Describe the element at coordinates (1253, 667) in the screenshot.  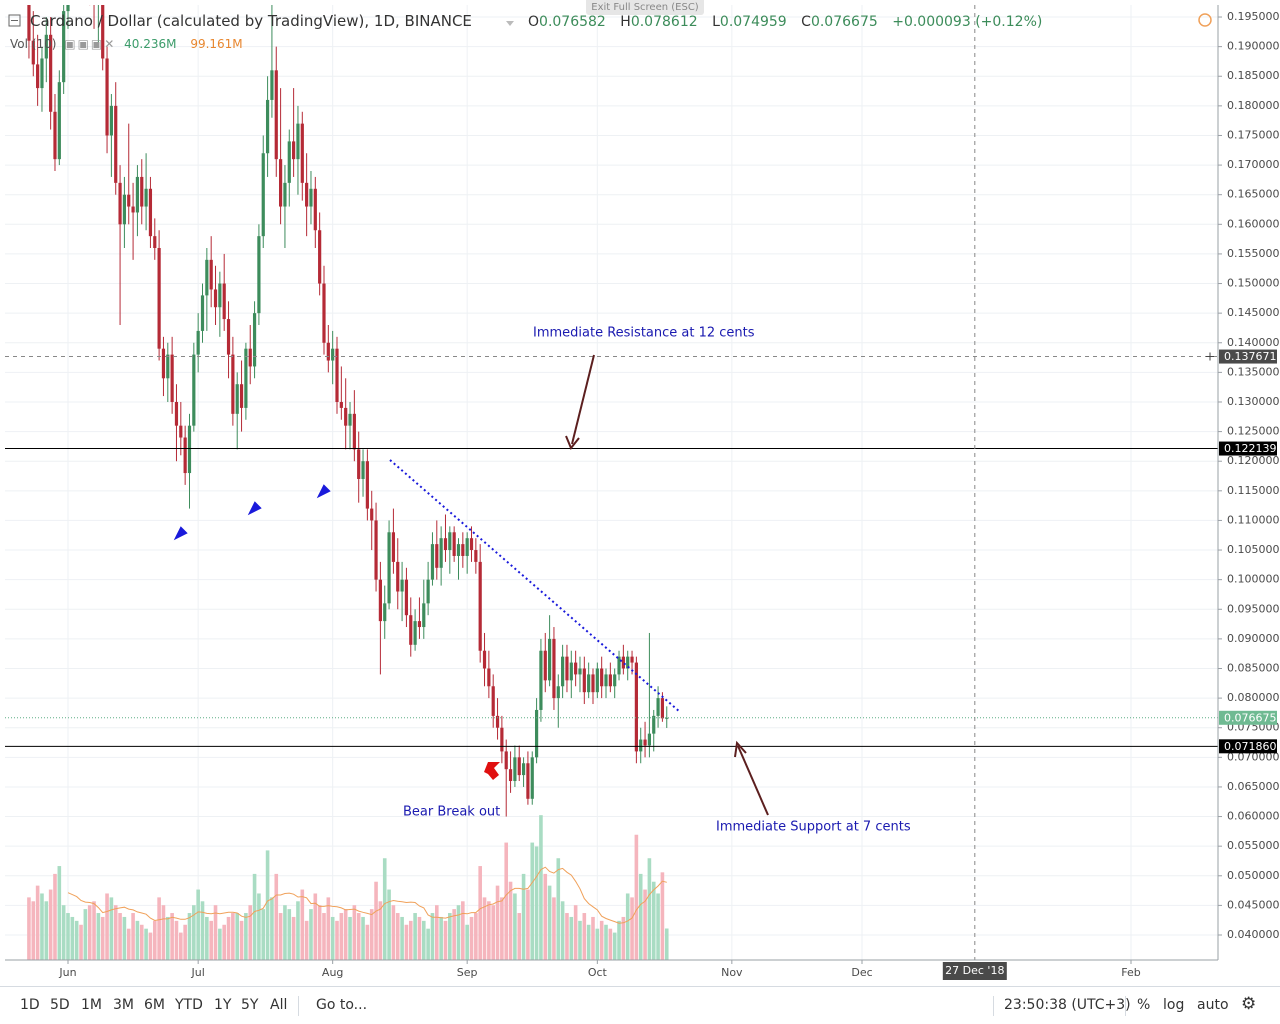
I see `y-tick-label: 0.085000` at that location.